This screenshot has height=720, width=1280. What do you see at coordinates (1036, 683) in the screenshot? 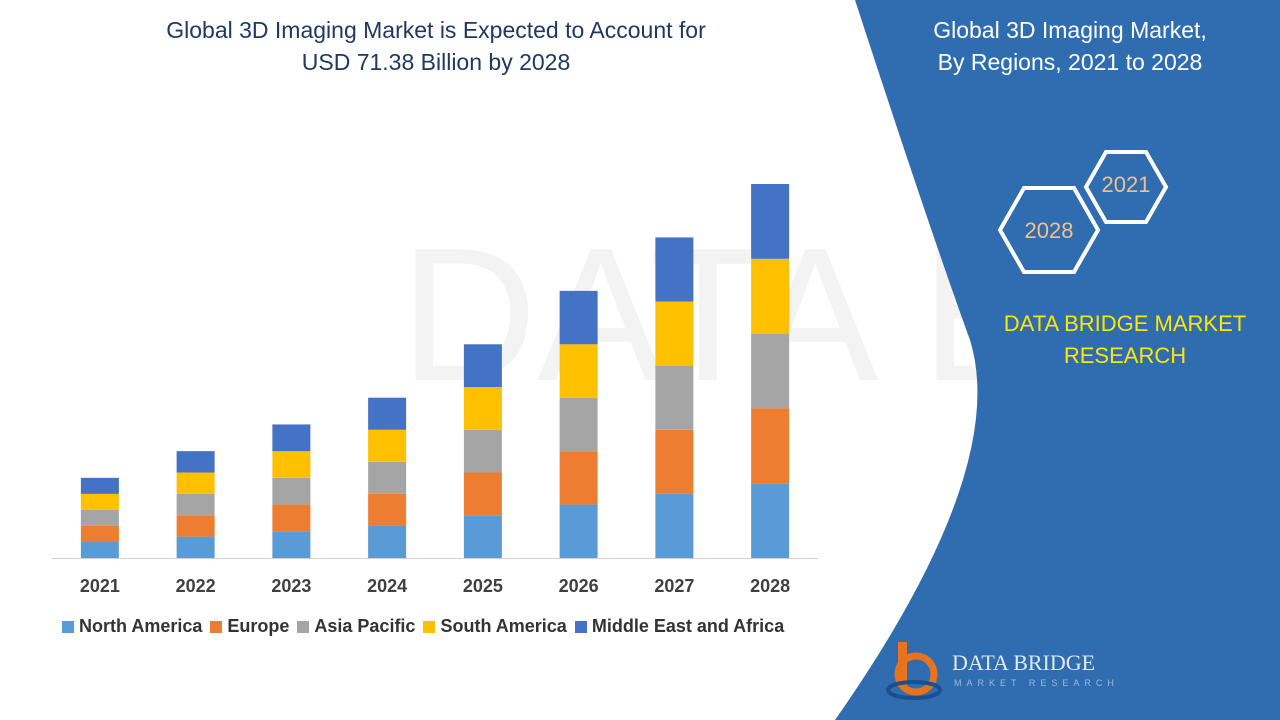
I see `logo-subtext: MARKET RESEARCH` at bounding box center [1036, 683].